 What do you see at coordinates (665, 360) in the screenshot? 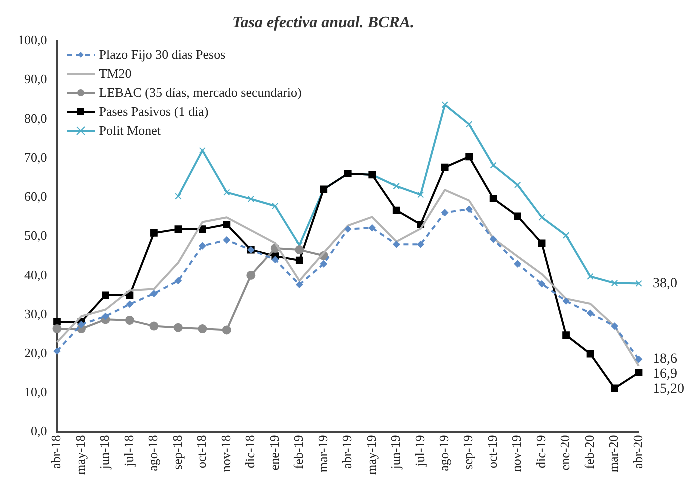
I see `annotation: 18,6` at bounding box center [665, 360].